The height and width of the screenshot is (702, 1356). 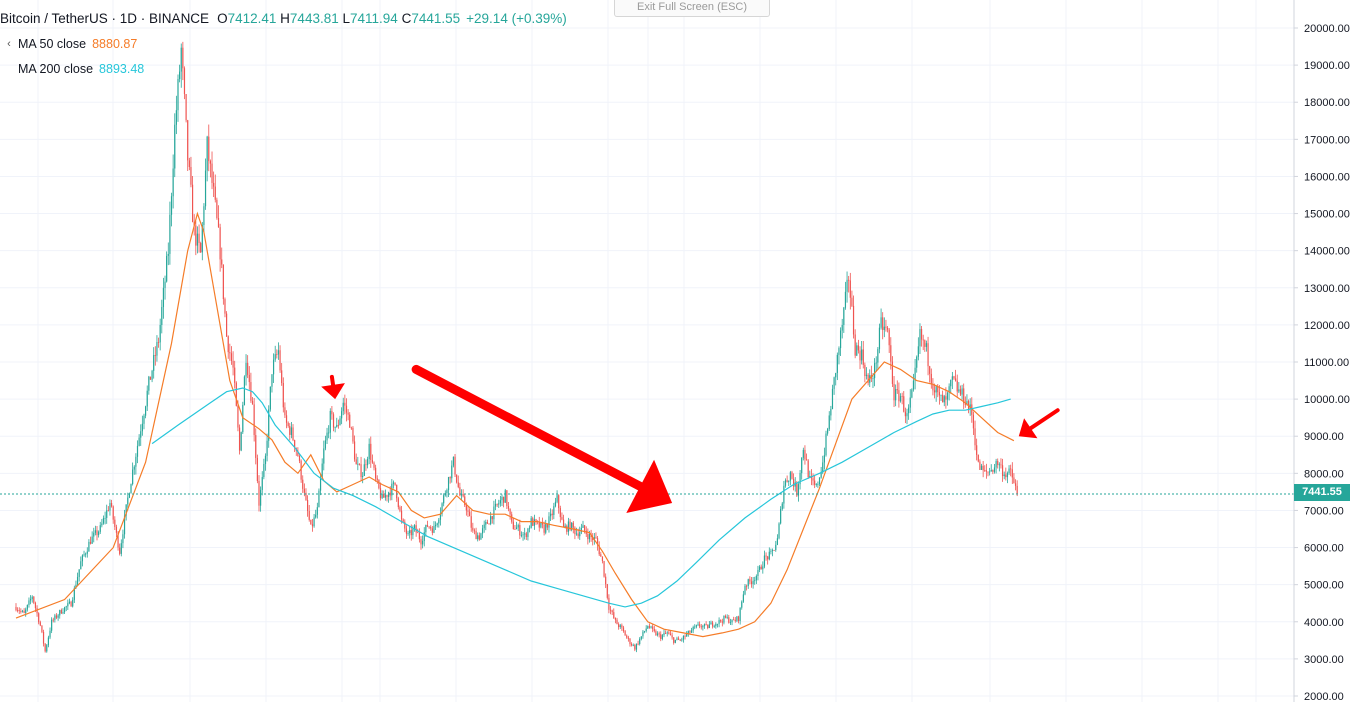 What do you see at coordinates (692, 8) in the screenshot?
I see `exit-fullscreen-button: Exit Full Screen (ESC)` at bounding box center [692, 8].